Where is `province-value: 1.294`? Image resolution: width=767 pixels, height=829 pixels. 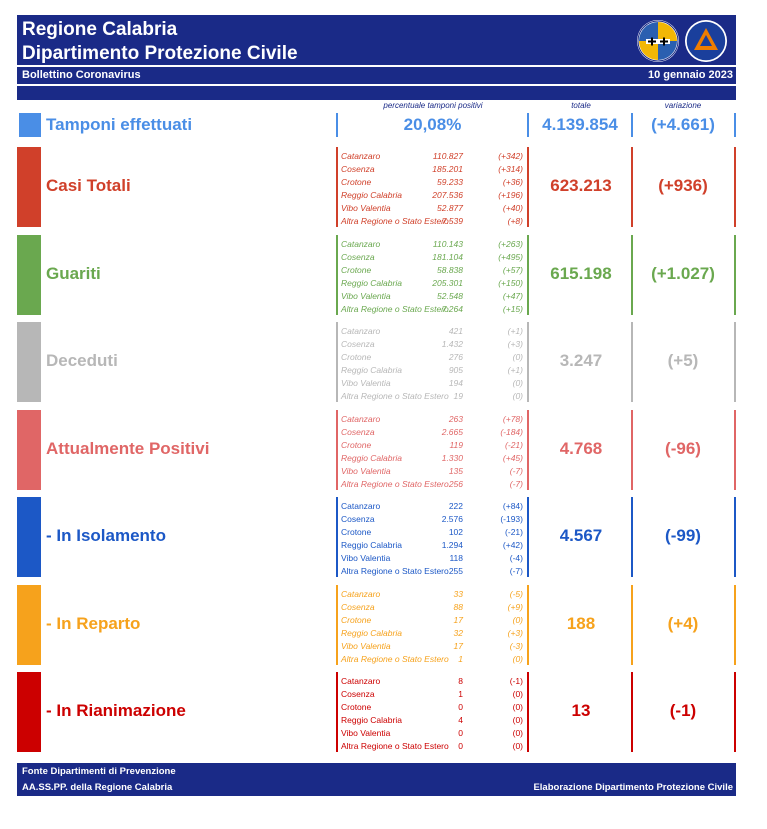 province-value: 1.294 is located at coordinates (452, 545).